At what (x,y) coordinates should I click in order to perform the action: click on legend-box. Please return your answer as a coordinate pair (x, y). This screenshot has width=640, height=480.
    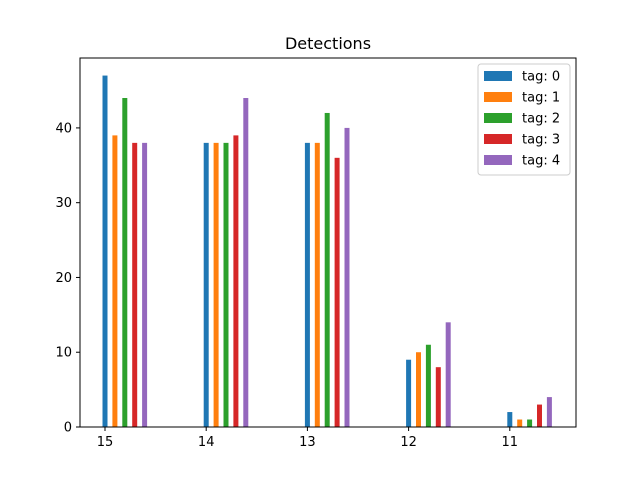
    Looking at the image, I should click on (524, 119).